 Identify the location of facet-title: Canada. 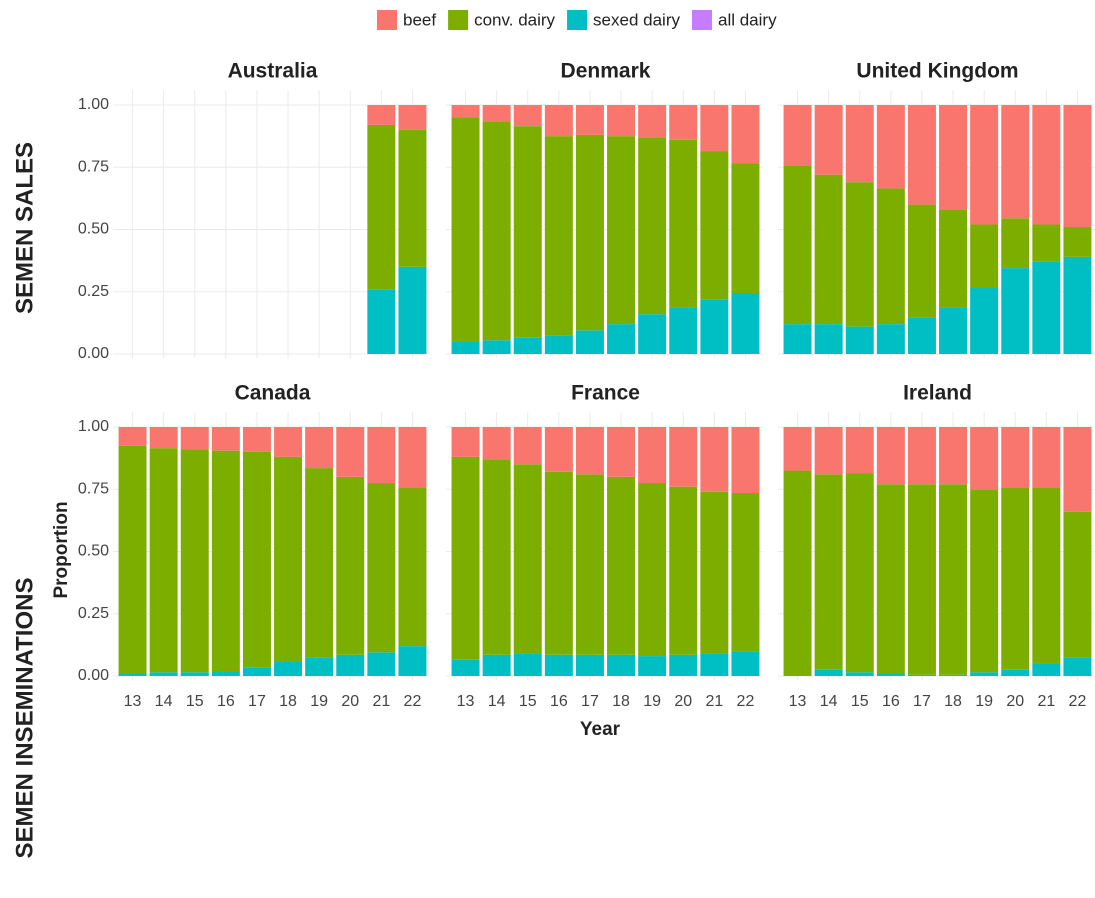
(273, 393).